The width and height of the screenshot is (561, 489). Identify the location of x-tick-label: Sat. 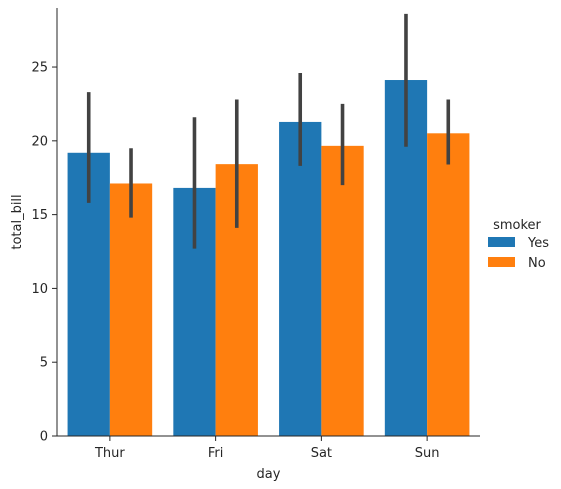
(321, 453).